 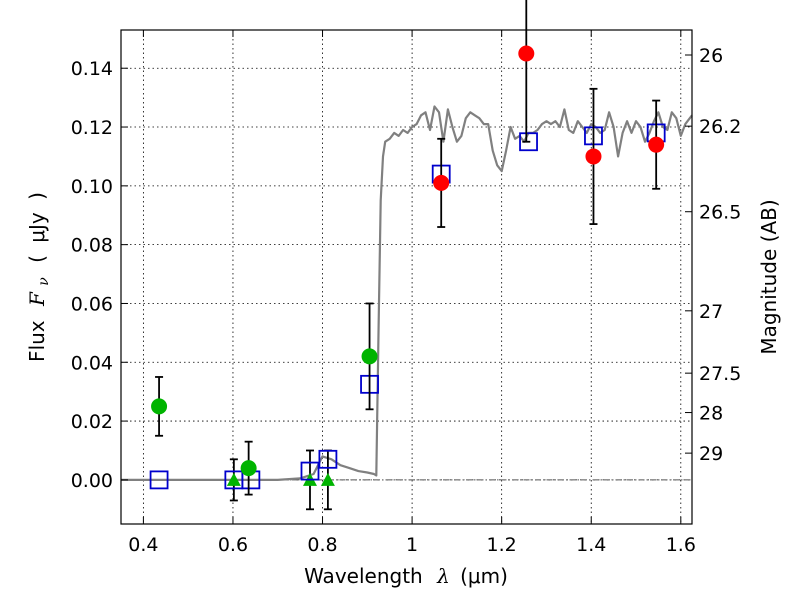 I want to click on x-tick-label: 1, so click(x=412, y=545).